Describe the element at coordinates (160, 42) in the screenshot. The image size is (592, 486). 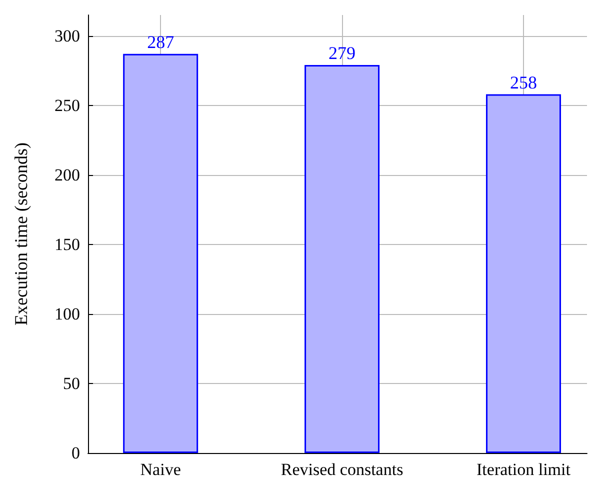
I see `data-label: 287` at that location.